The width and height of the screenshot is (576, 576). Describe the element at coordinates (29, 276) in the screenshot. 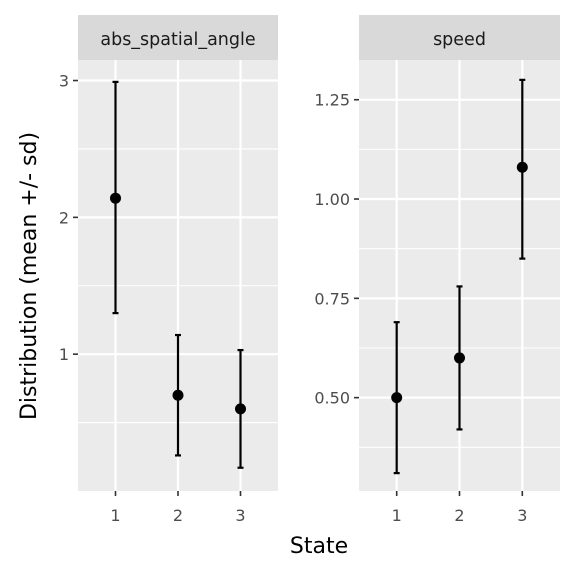

I see `y-axis-title: Distribution (mean +/- sd)` at that location.